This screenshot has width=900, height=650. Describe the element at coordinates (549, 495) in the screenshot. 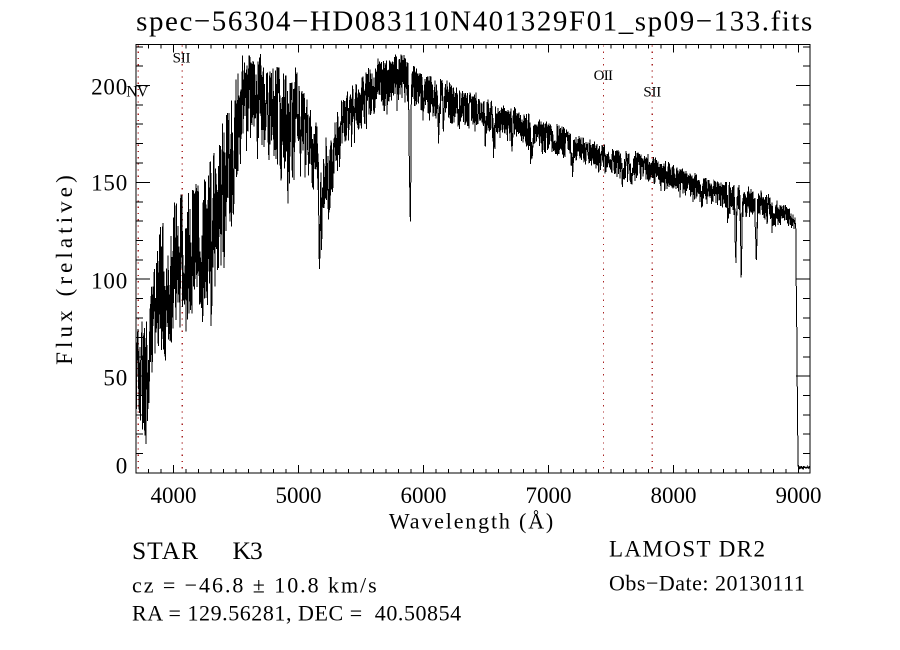

I see `svg-text: 7000` at that location.